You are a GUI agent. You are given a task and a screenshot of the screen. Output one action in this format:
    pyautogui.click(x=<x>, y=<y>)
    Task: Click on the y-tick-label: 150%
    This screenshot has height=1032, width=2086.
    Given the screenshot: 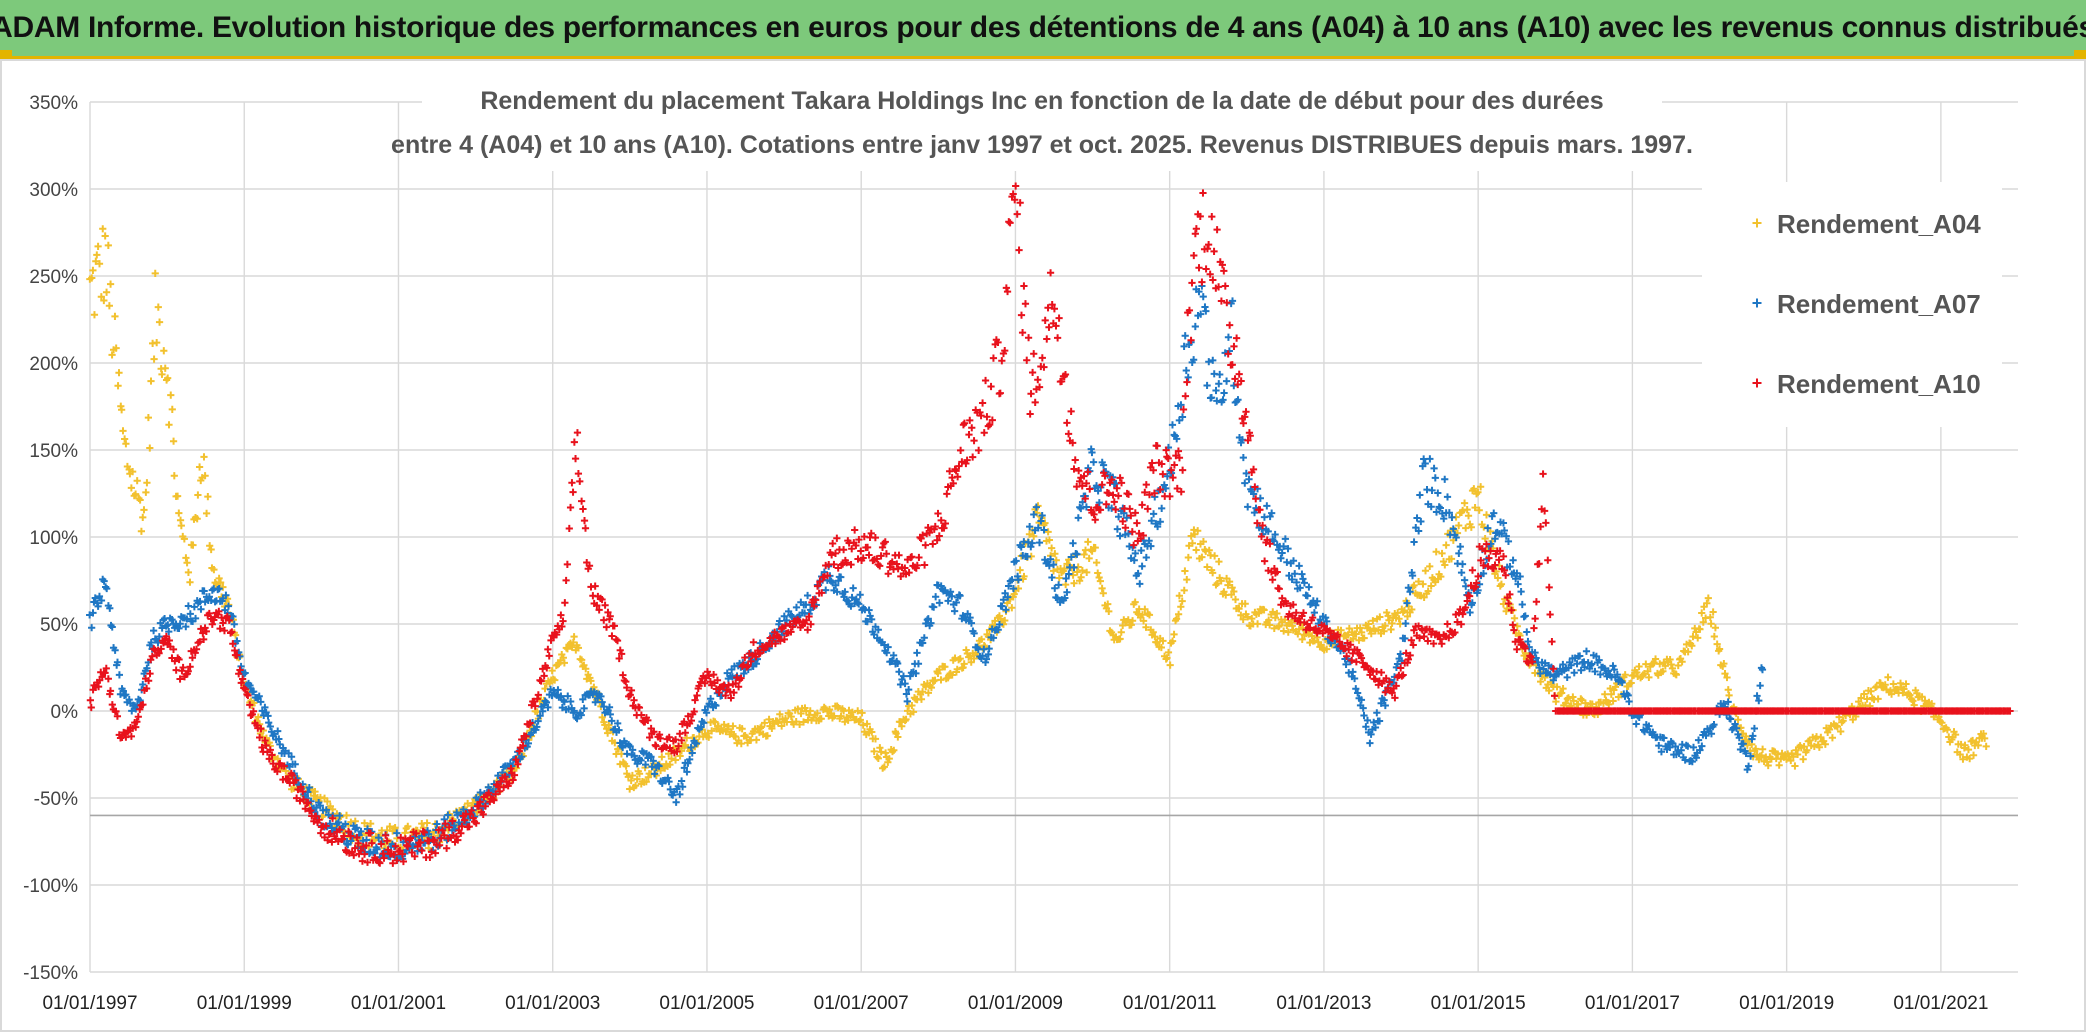 What is the action you would take?
    pyautogui.click(x=53, y=451)
    